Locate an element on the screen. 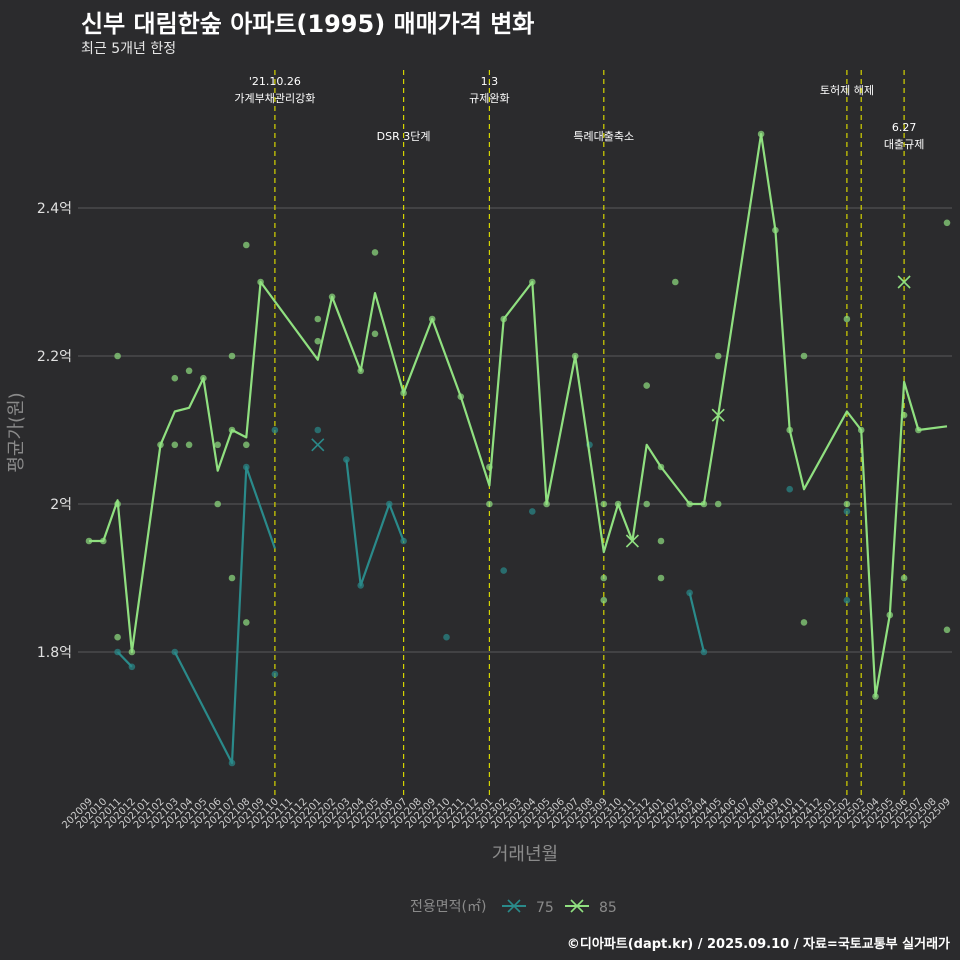 The height and width of the screenshot is (960, 960). y-tick-label: 1.8억 is located at coordinates (54, 653).